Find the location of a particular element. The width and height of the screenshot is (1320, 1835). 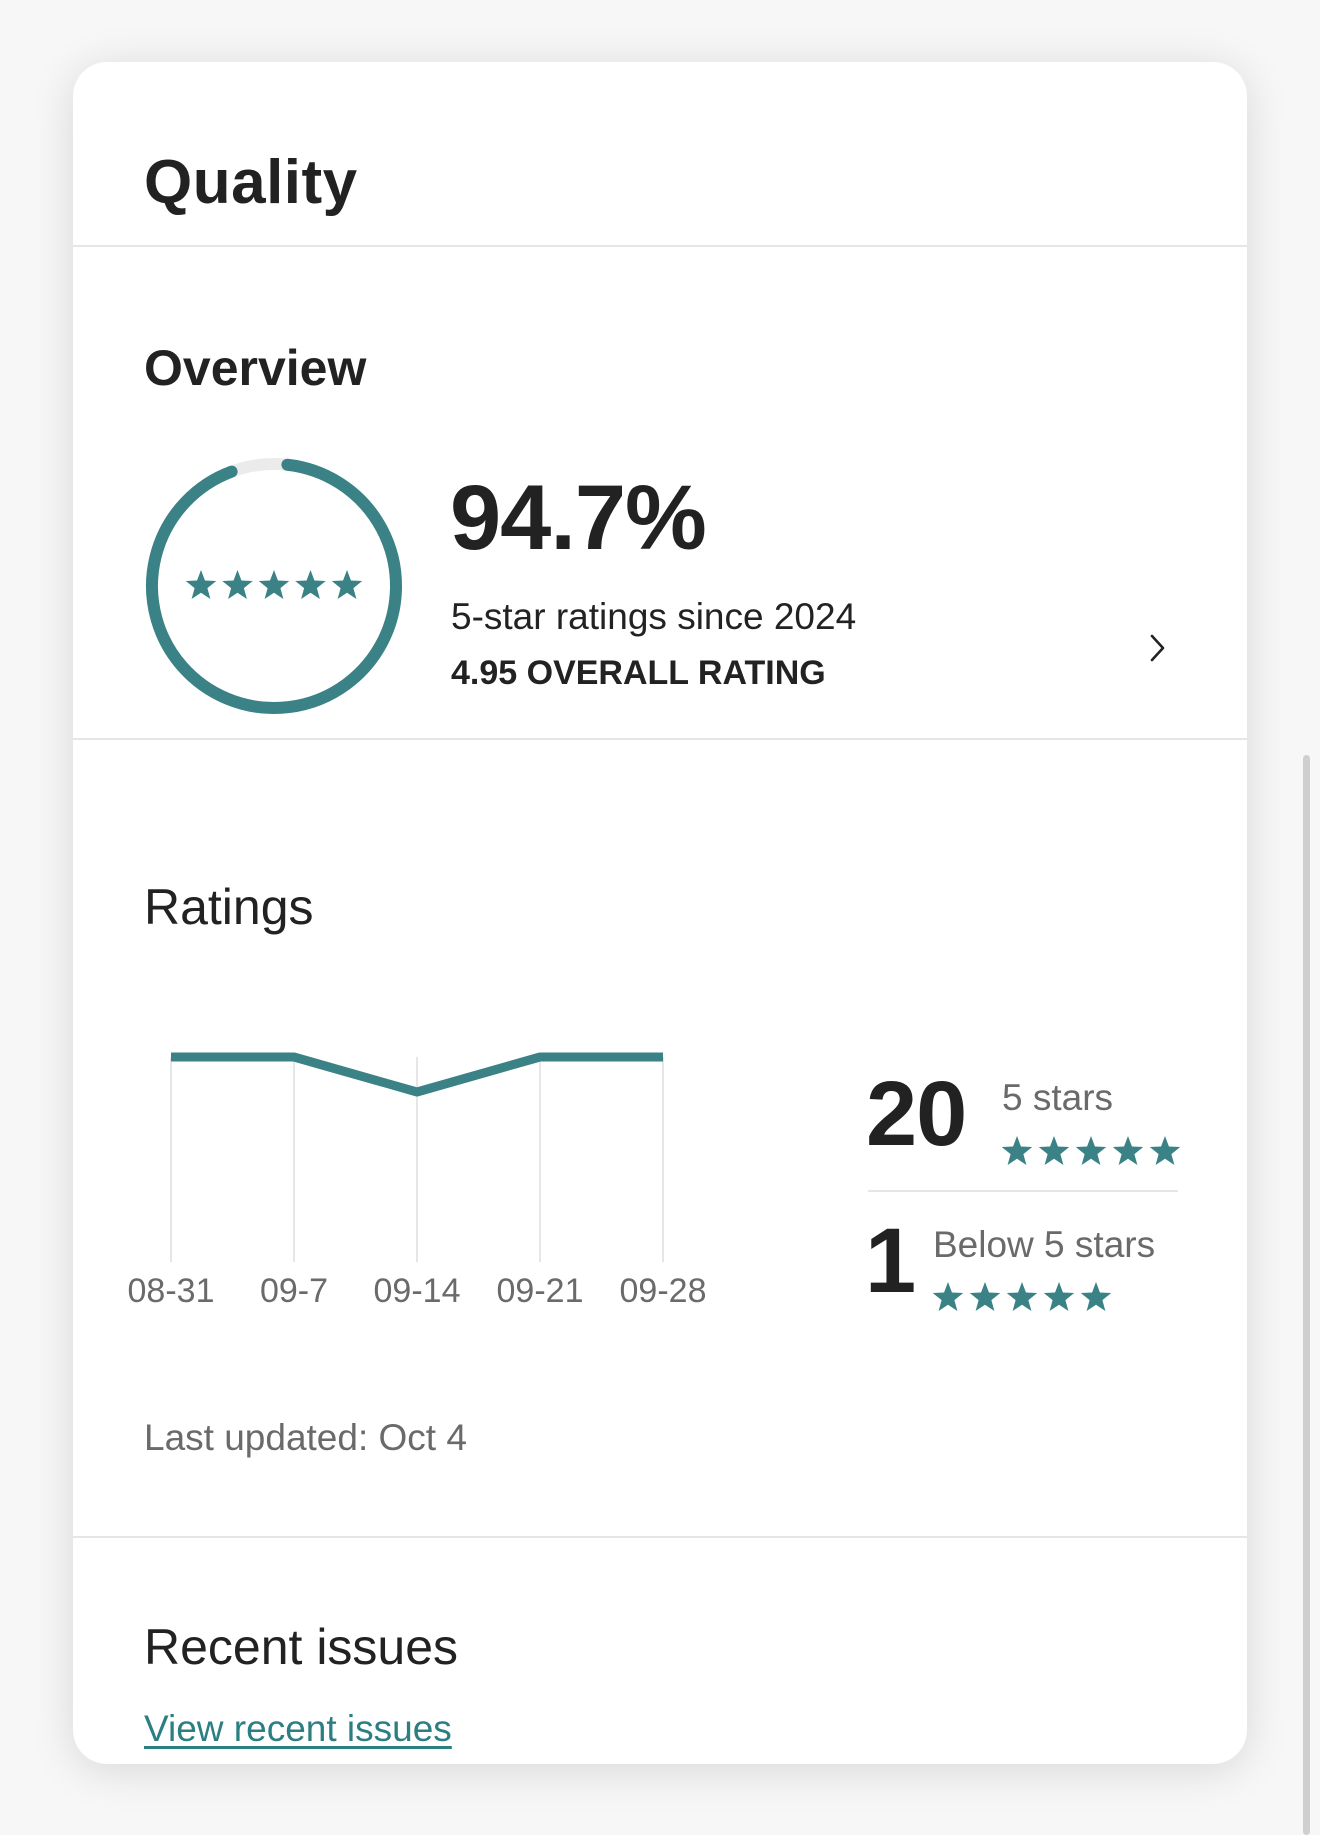

overview-heading: Overview is located at coordinates (255, 368).